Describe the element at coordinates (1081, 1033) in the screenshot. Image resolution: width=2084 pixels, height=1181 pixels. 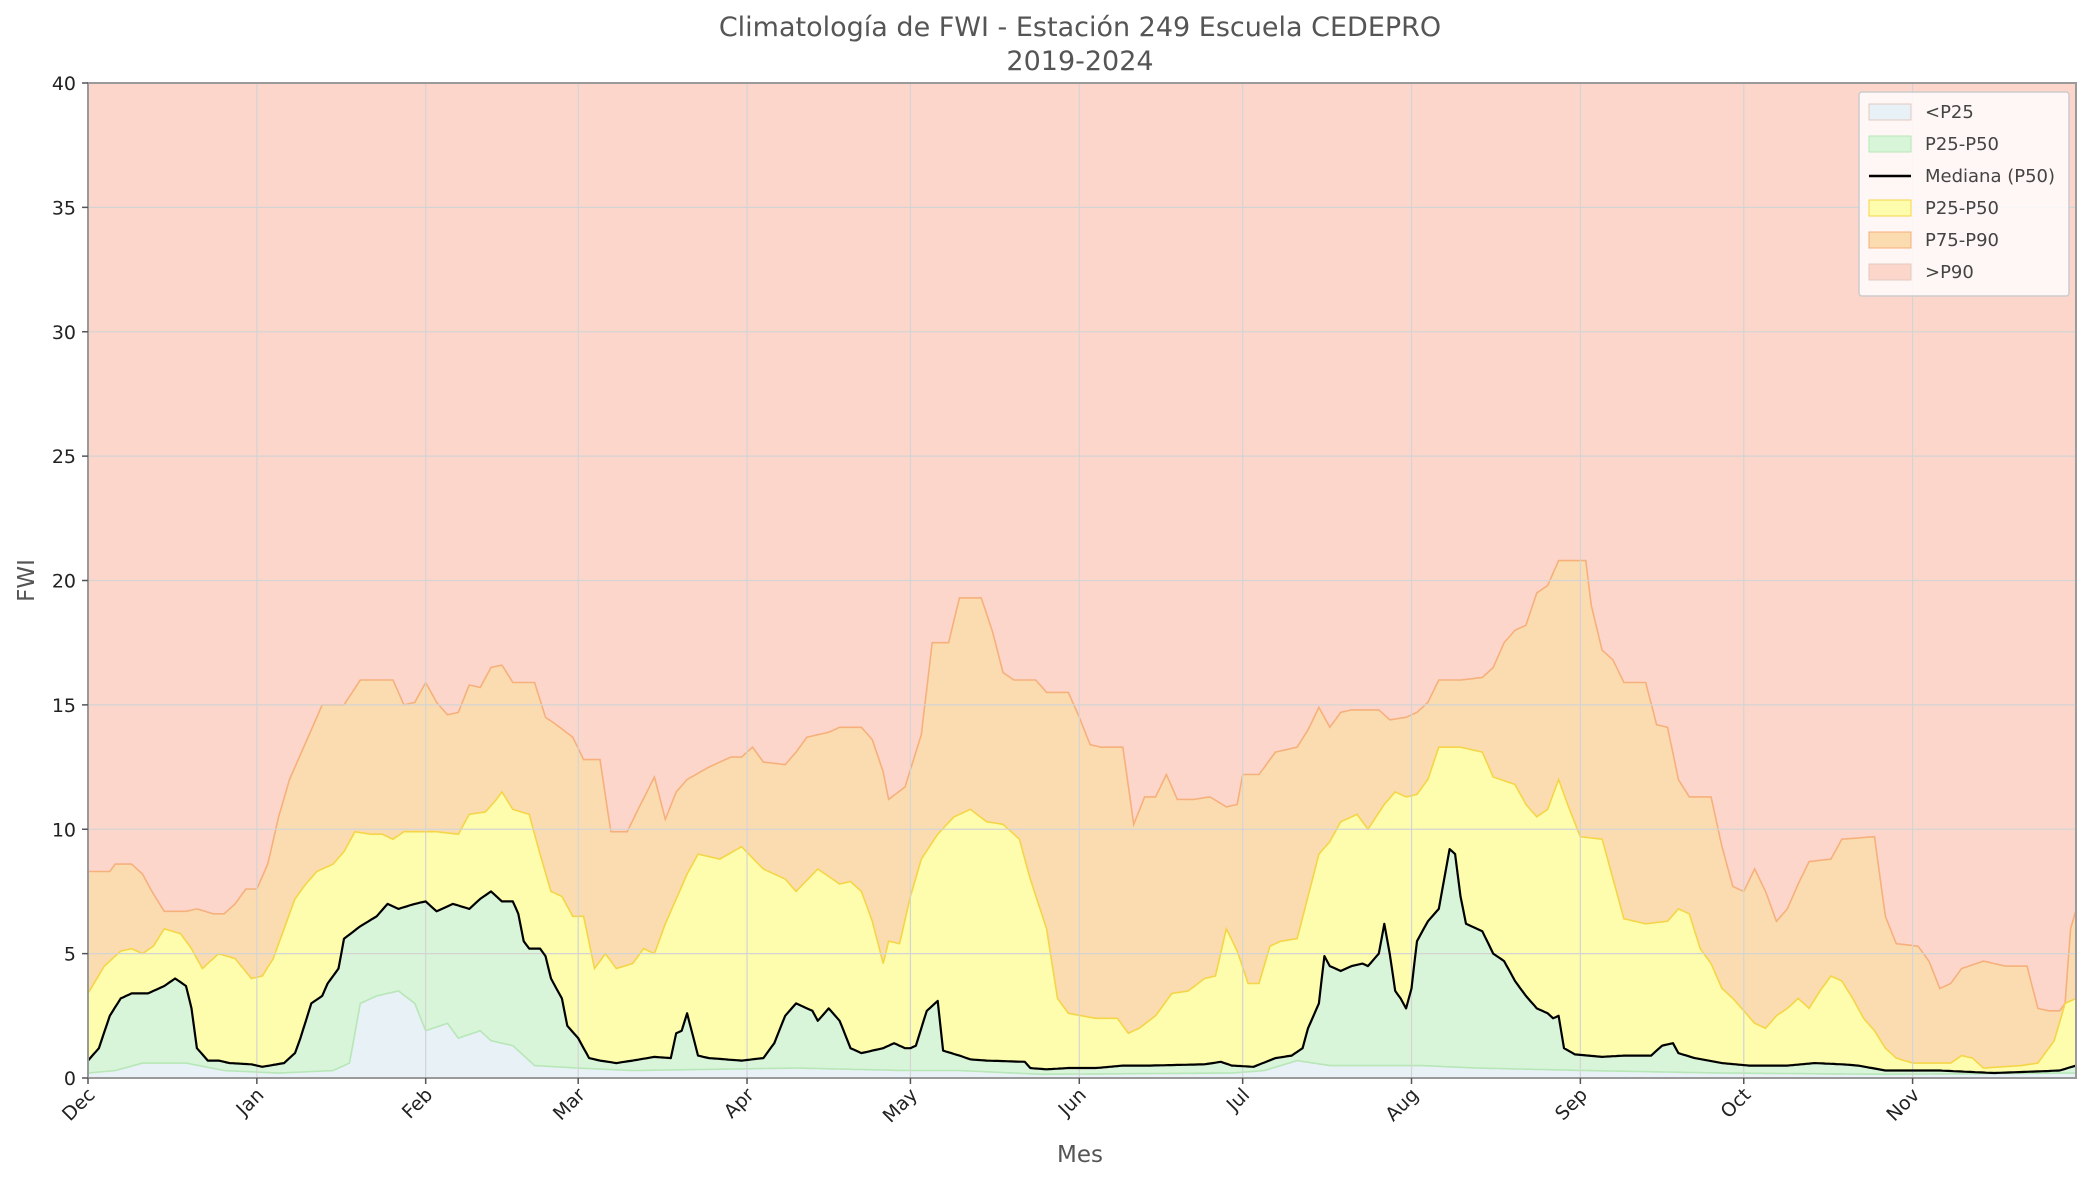
I see `area-below-p25-edge` at that location.